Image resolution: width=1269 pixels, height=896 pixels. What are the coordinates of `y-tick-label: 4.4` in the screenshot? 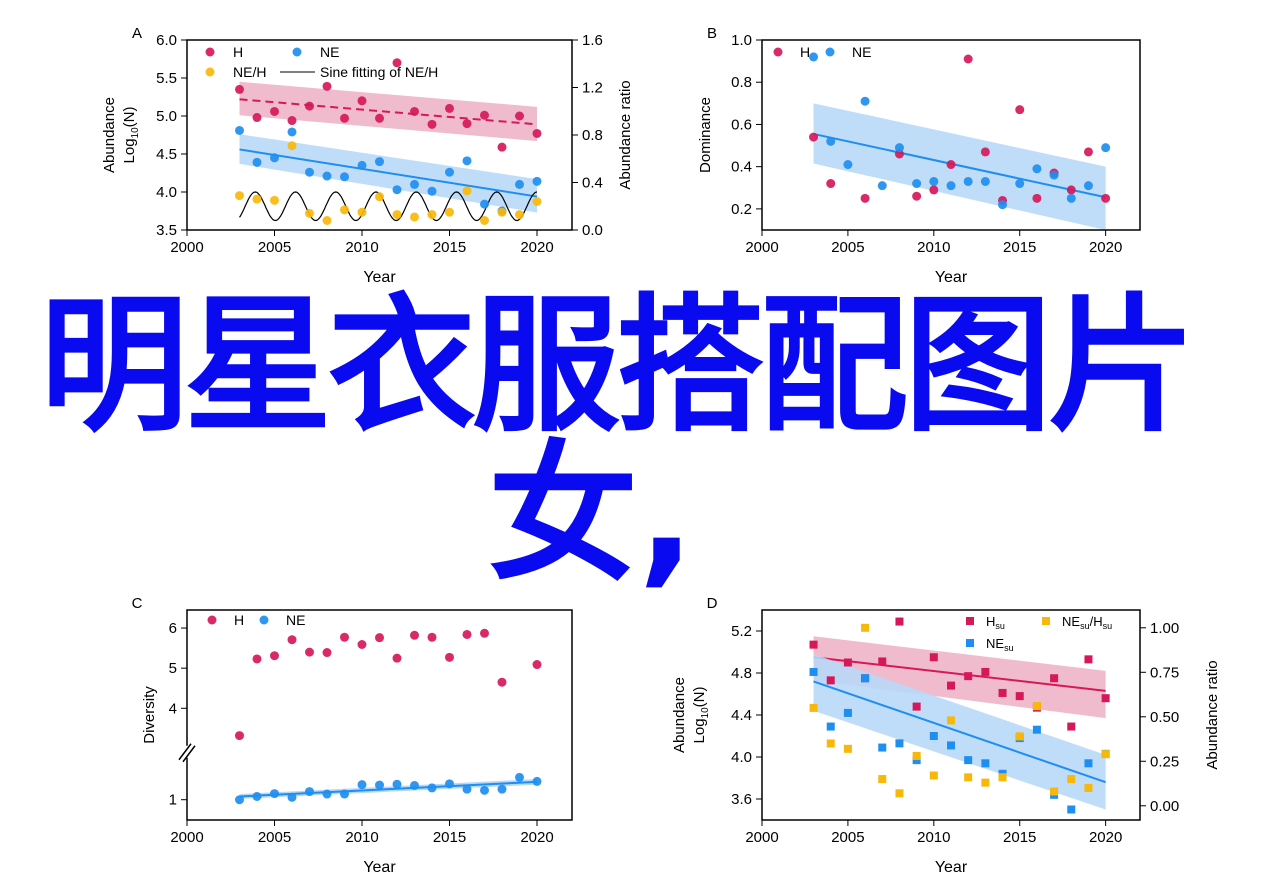 It's located at (741, 715).